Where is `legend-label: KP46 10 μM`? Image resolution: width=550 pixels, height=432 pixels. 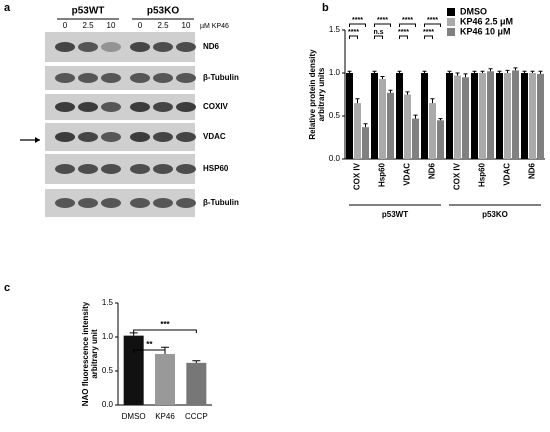 legend-label: KP46 10 μM is located at coordinates (485, 31).